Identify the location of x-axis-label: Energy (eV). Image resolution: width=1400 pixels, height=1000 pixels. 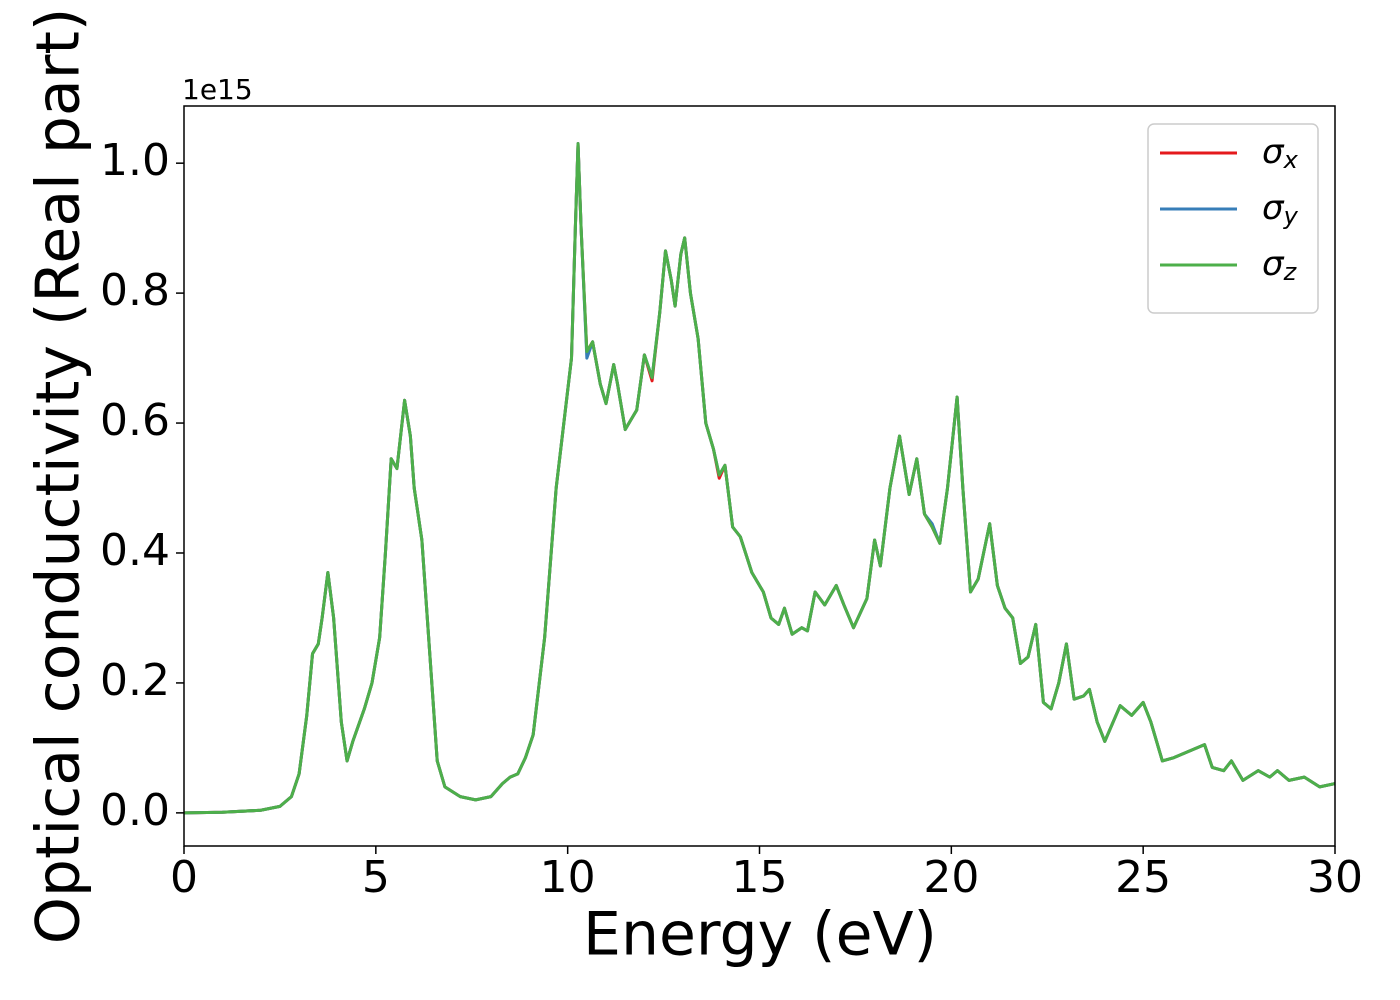
(760, 935).